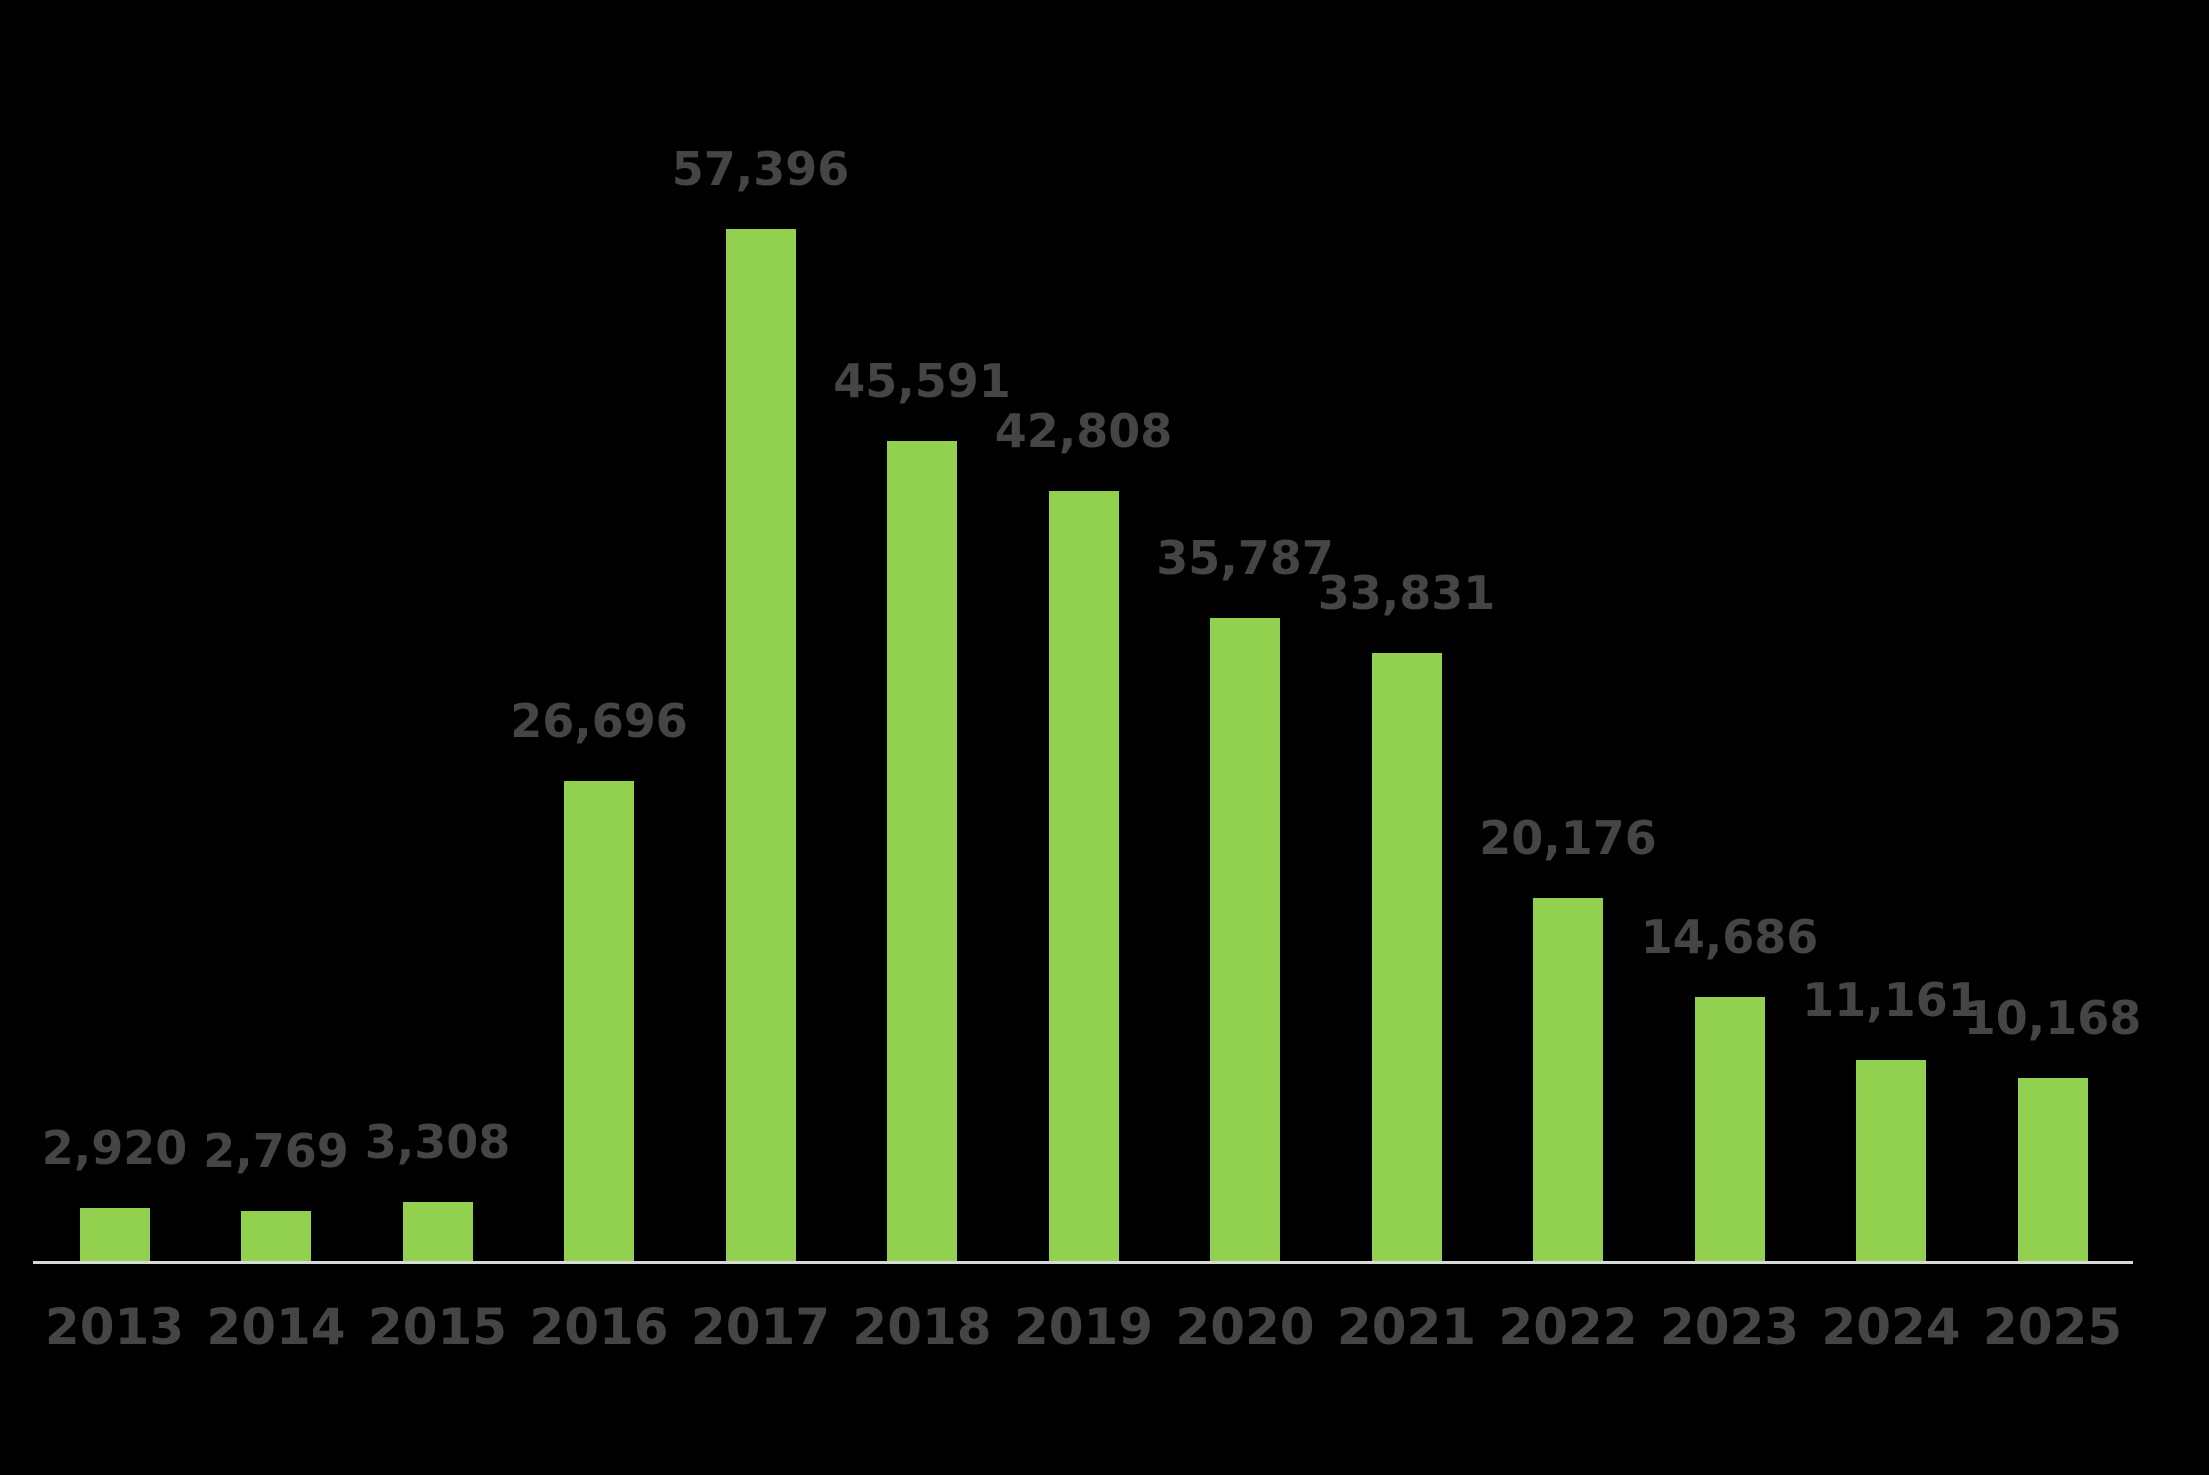 The image size is (2209, 1475). What do you see at coordinates (437, 1231) in the screenshot?
I see `bar-2015` at bounding box center [437, 1231].